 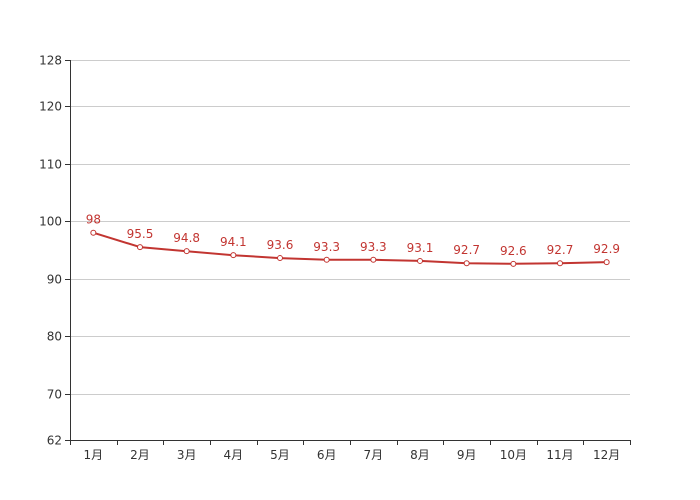 I want to click on data-label: 92.6, so click(x=513, y=251).